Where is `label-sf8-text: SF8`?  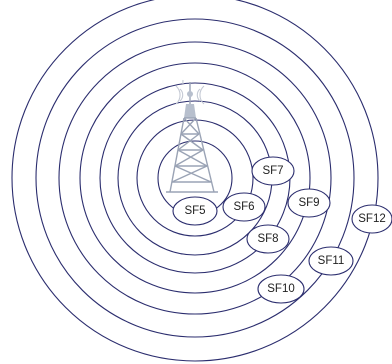 label-sf8-text: SF8 is located at coordinates (267, 239).